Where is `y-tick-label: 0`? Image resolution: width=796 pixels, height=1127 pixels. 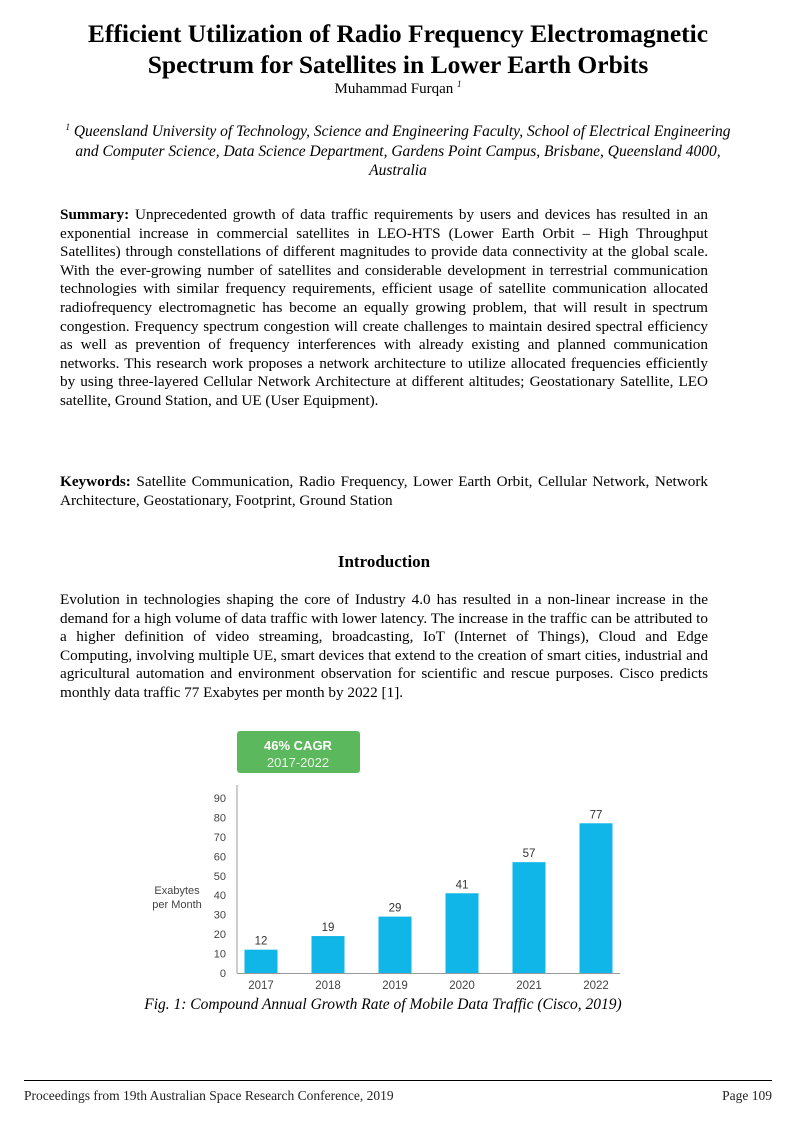 y-tick-label: 0 is located at coordinates (223, 974).